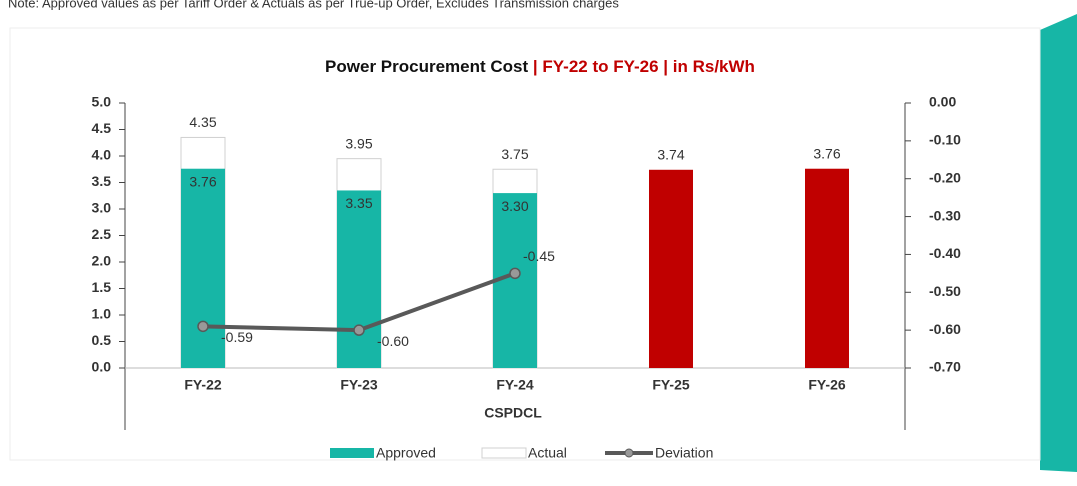  Describe the element at coordinates (670, 154) in the screenshot. I see `data-label: 3.74` at that location.